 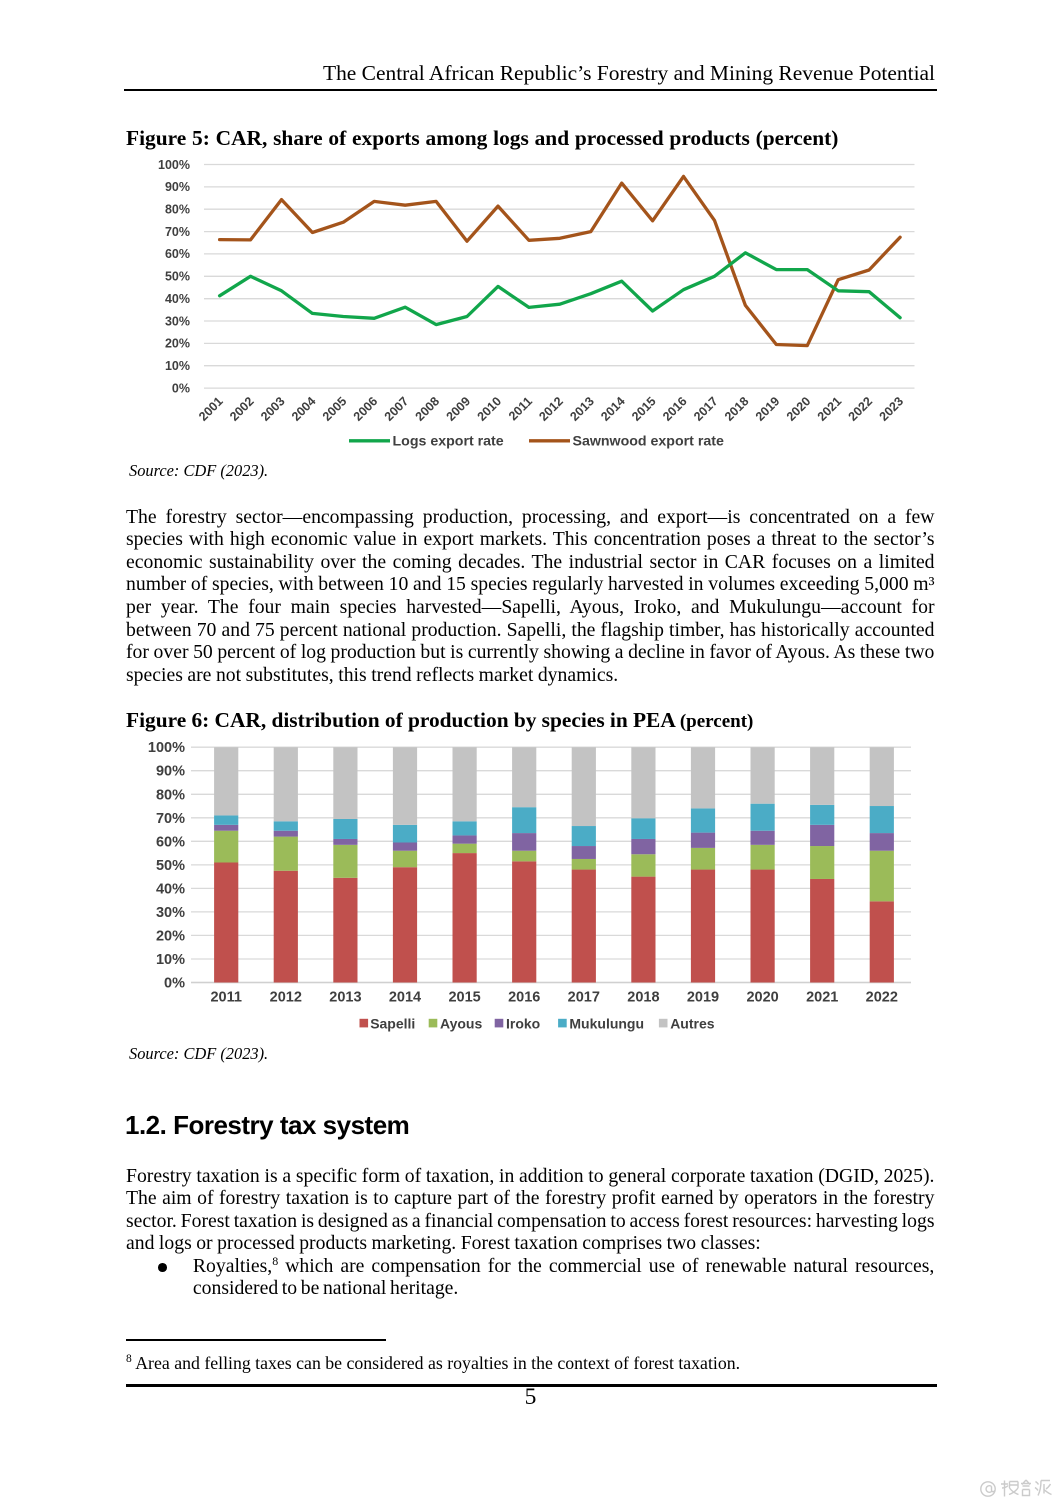 What do you see at coordinates (606, 1023) in the screenshot?
I see `svg-text: Mukulungu` at bounding box center [606, 1023].